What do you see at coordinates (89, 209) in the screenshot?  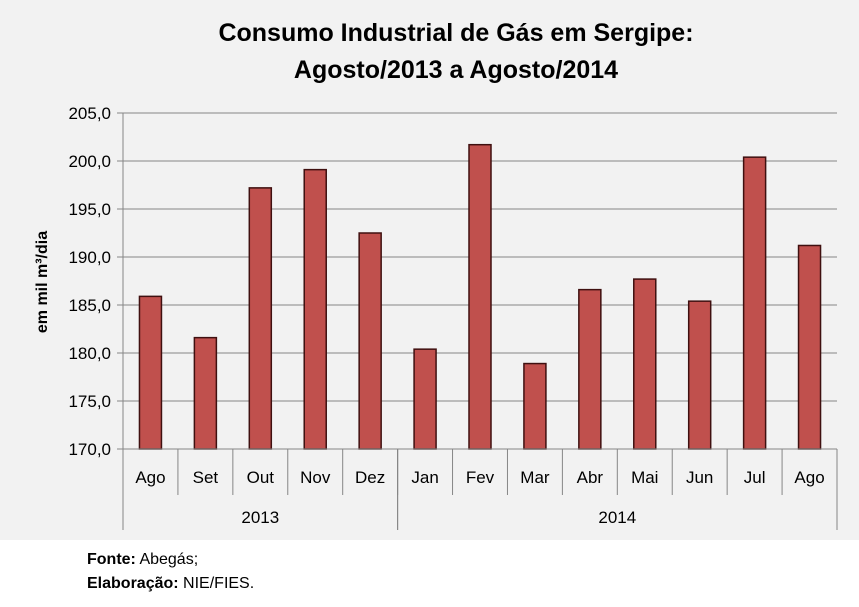 I see `y-tick-label: 195,0` at bounding box center [89, 209].